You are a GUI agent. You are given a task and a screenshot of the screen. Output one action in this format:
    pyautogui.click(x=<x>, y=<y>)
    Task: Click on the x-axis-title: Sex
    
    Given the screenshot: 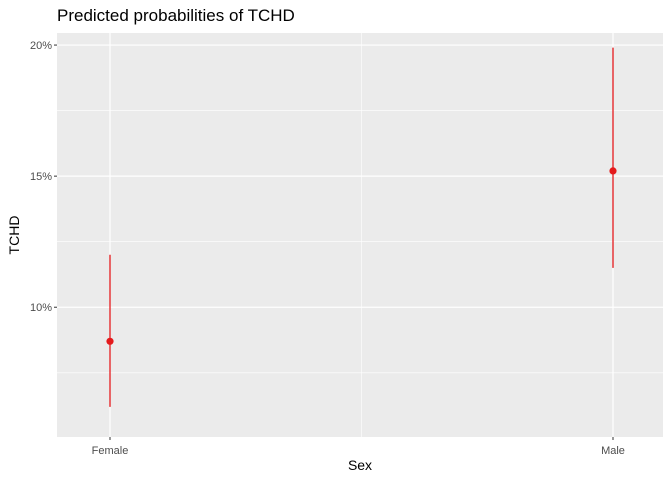 What is the action you would take?
    pyautogui.click(x=360, y=465)
    